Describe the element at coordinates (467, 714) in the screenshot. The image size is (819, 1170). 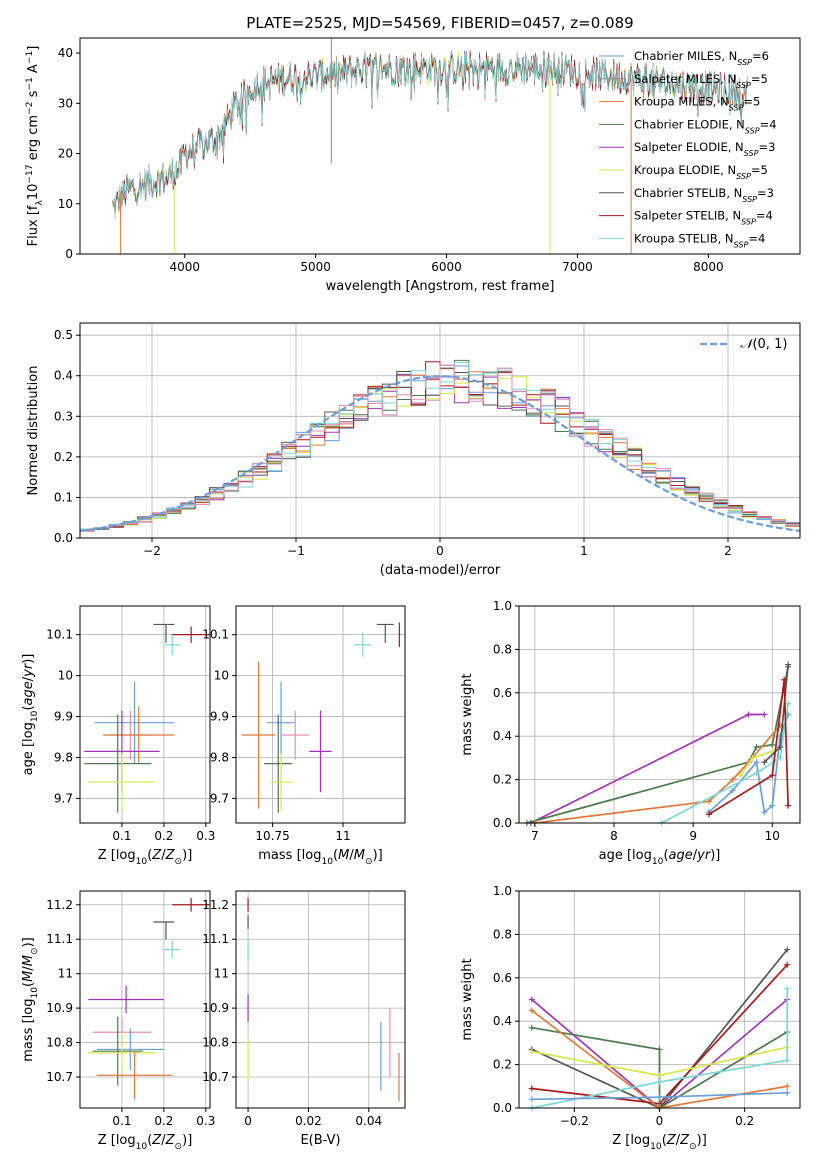
I see `y-axis-label: mass weight` at that location.